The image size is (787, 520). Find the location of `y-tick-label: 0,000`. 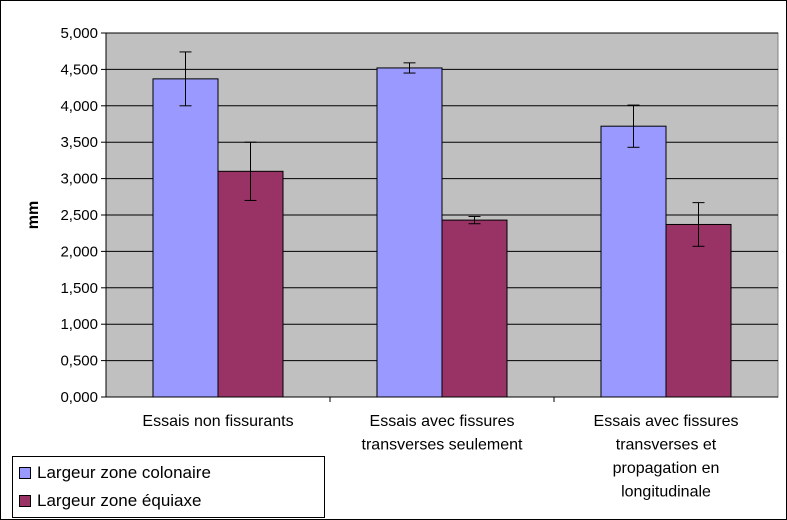

y-tick-label: 0,000 is located at coordinates (79, 397).